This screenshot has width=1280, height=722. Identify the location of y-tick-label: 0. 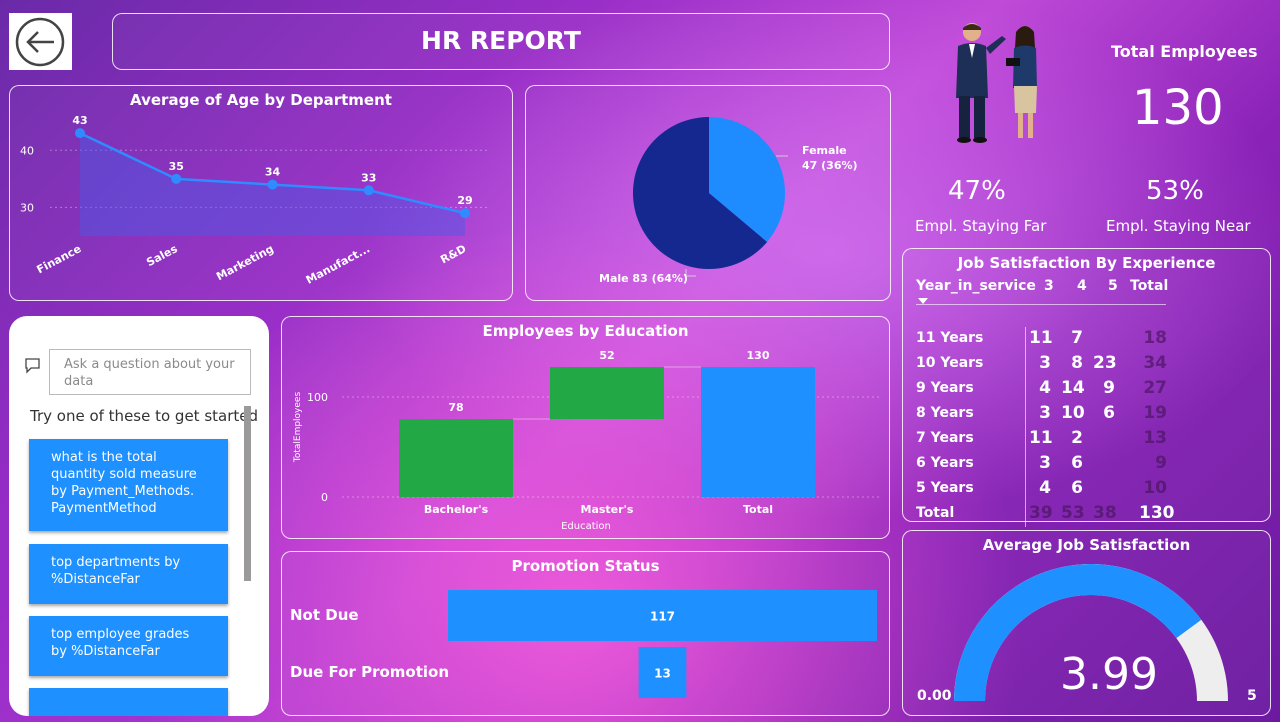
(324, 497).